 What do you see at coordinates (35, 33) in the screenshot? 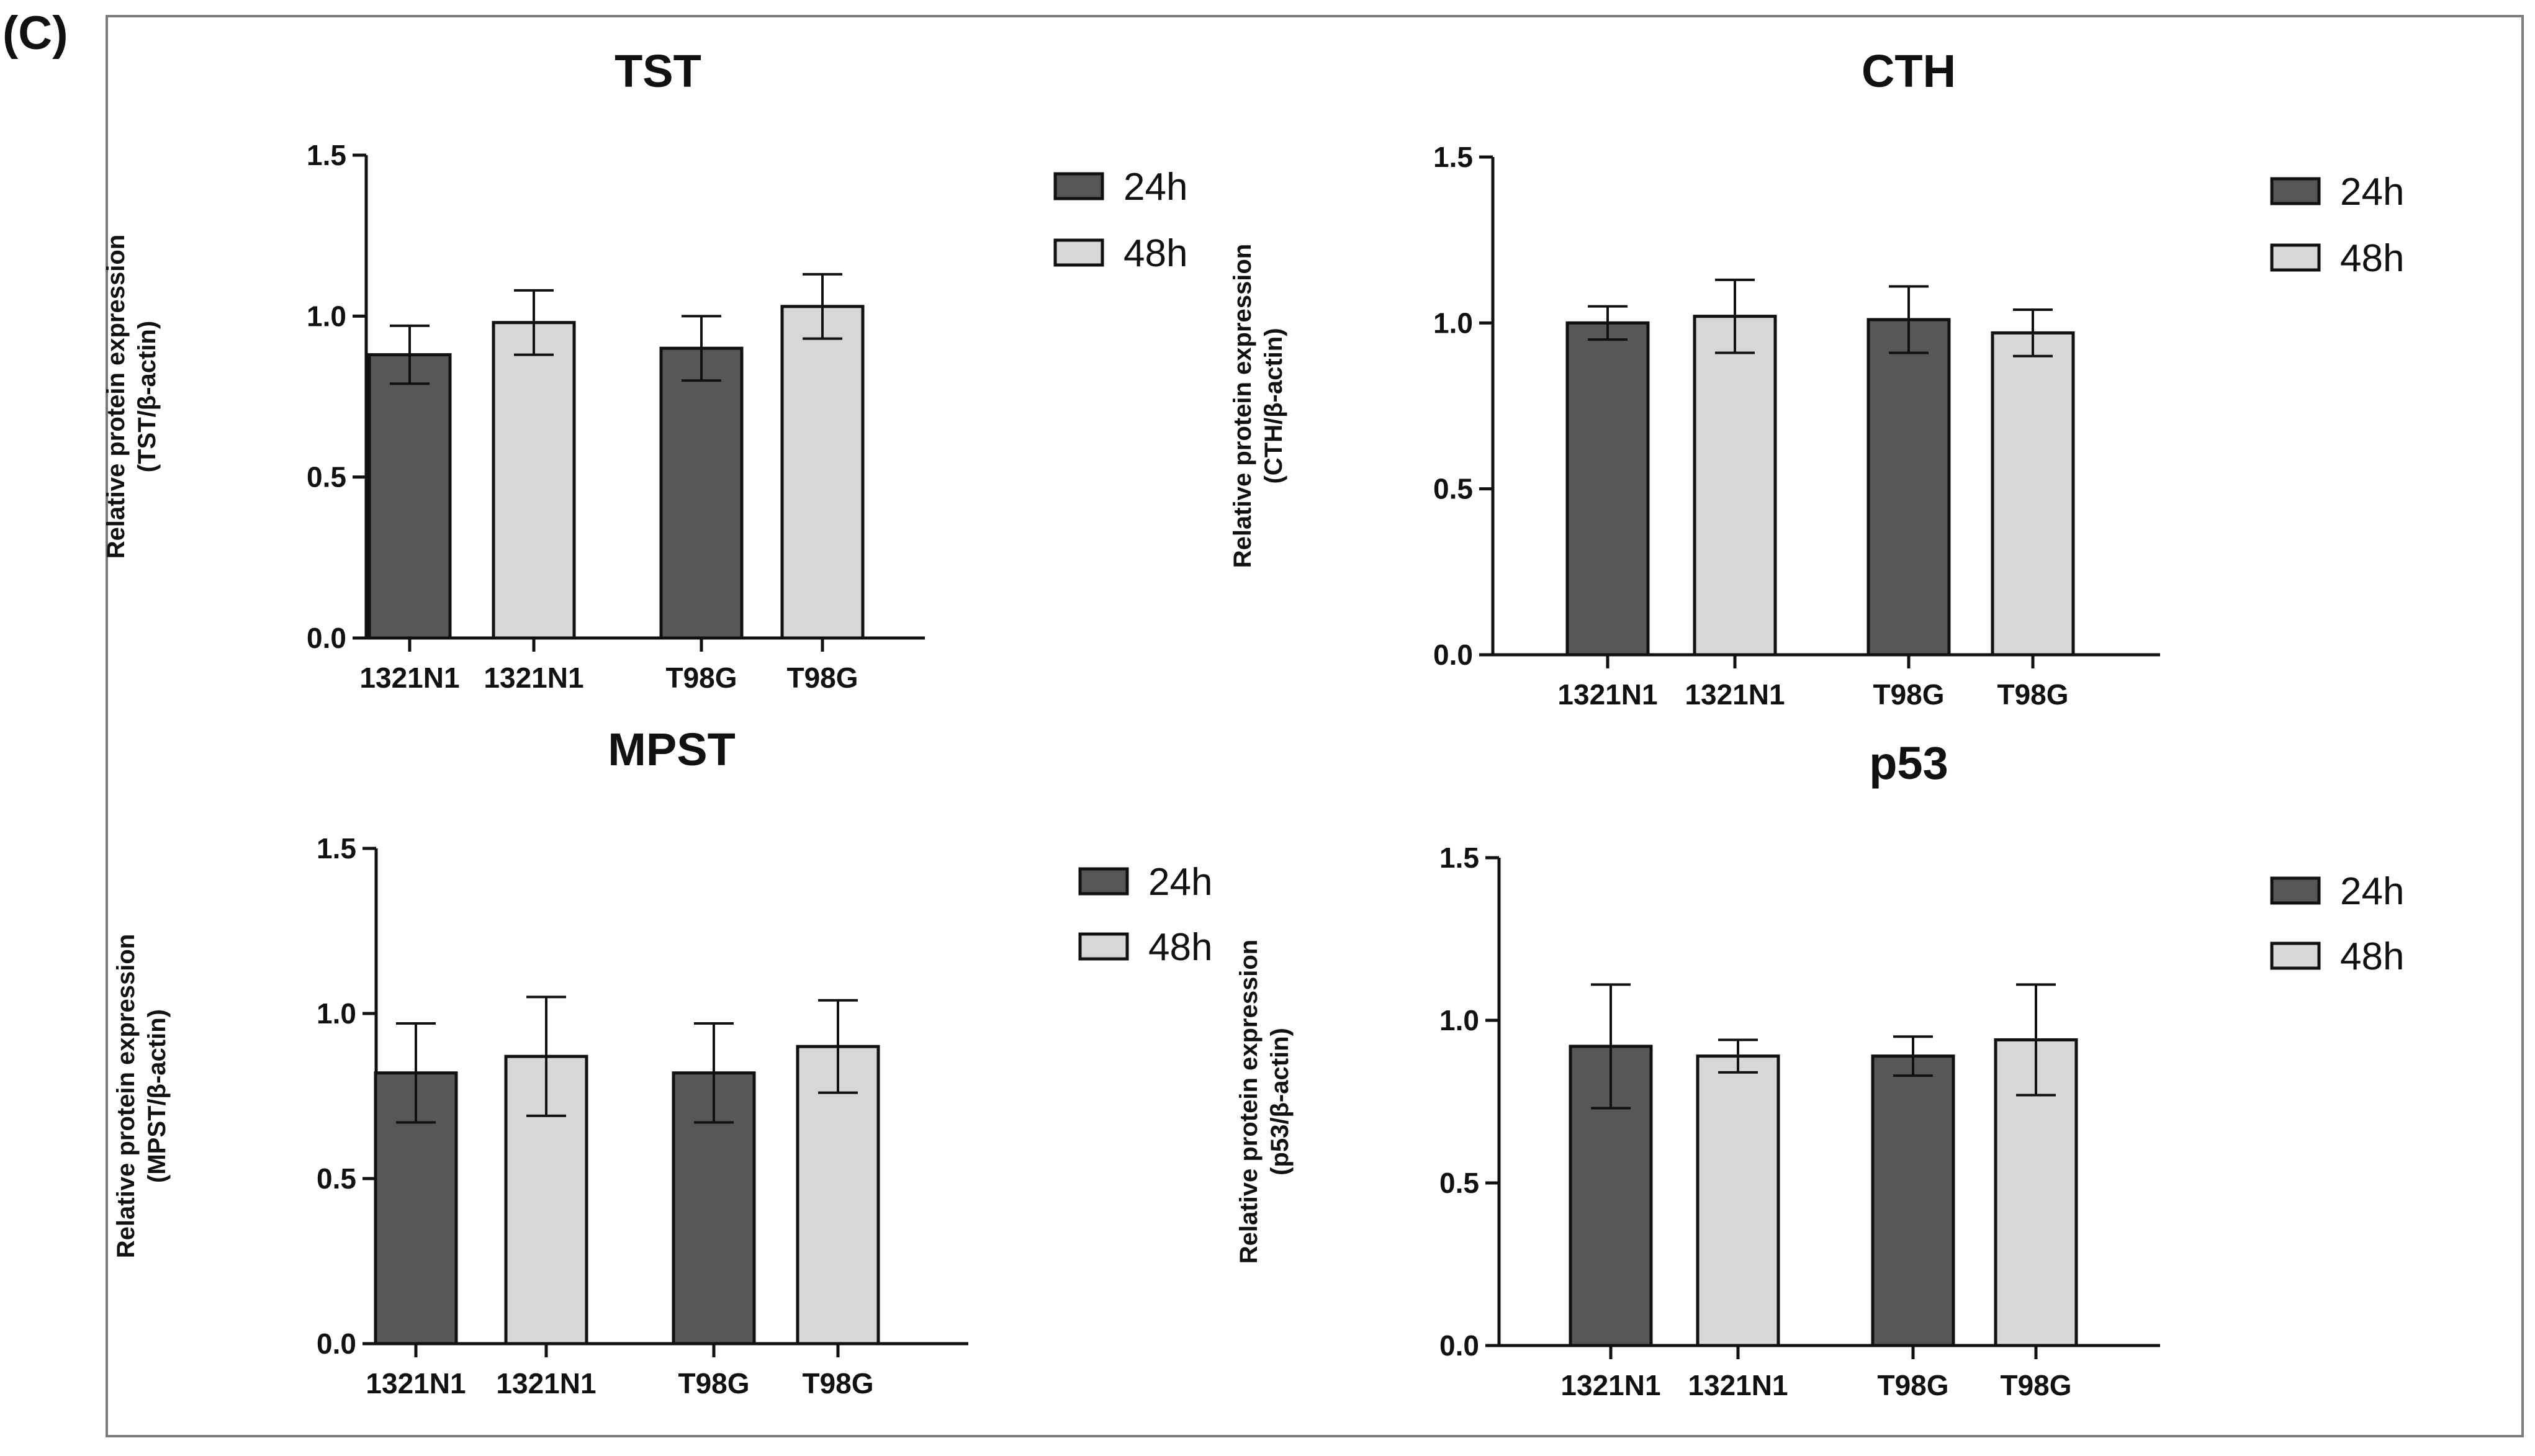
I see `panel-label: (C)` at bounding box center [35, 33].